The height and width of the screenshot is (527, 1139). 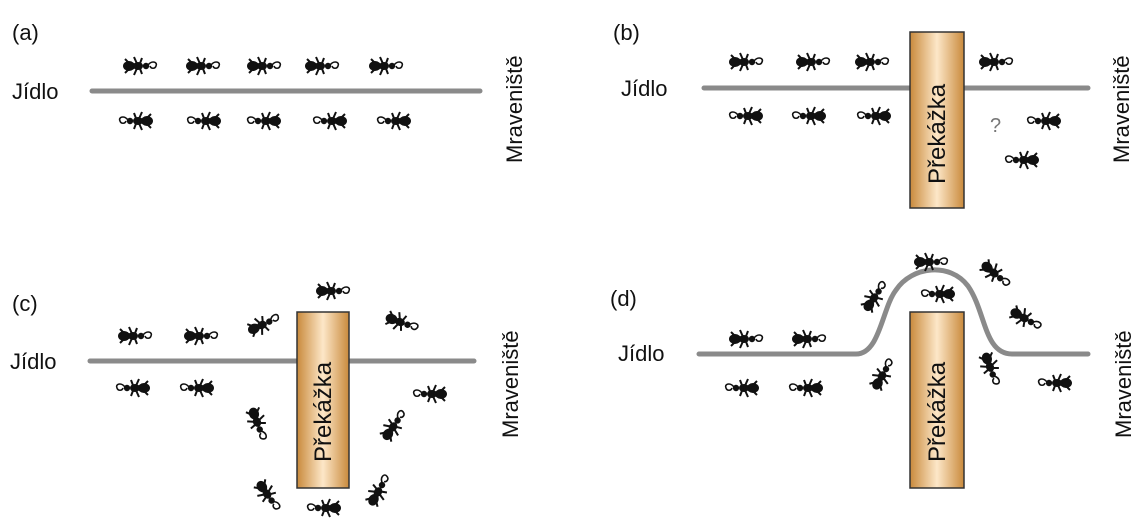 What do you see at coordinates (25, 303) in the screenshot?
I see `panel-c-label: (c)` at bounding box center [25, 303].